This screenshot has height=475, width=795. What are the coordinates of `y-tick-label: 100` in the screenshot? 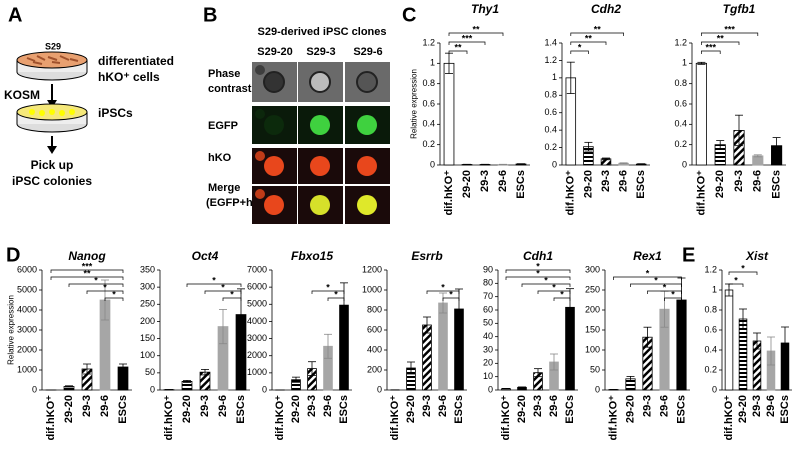 It's located at (147, 355).